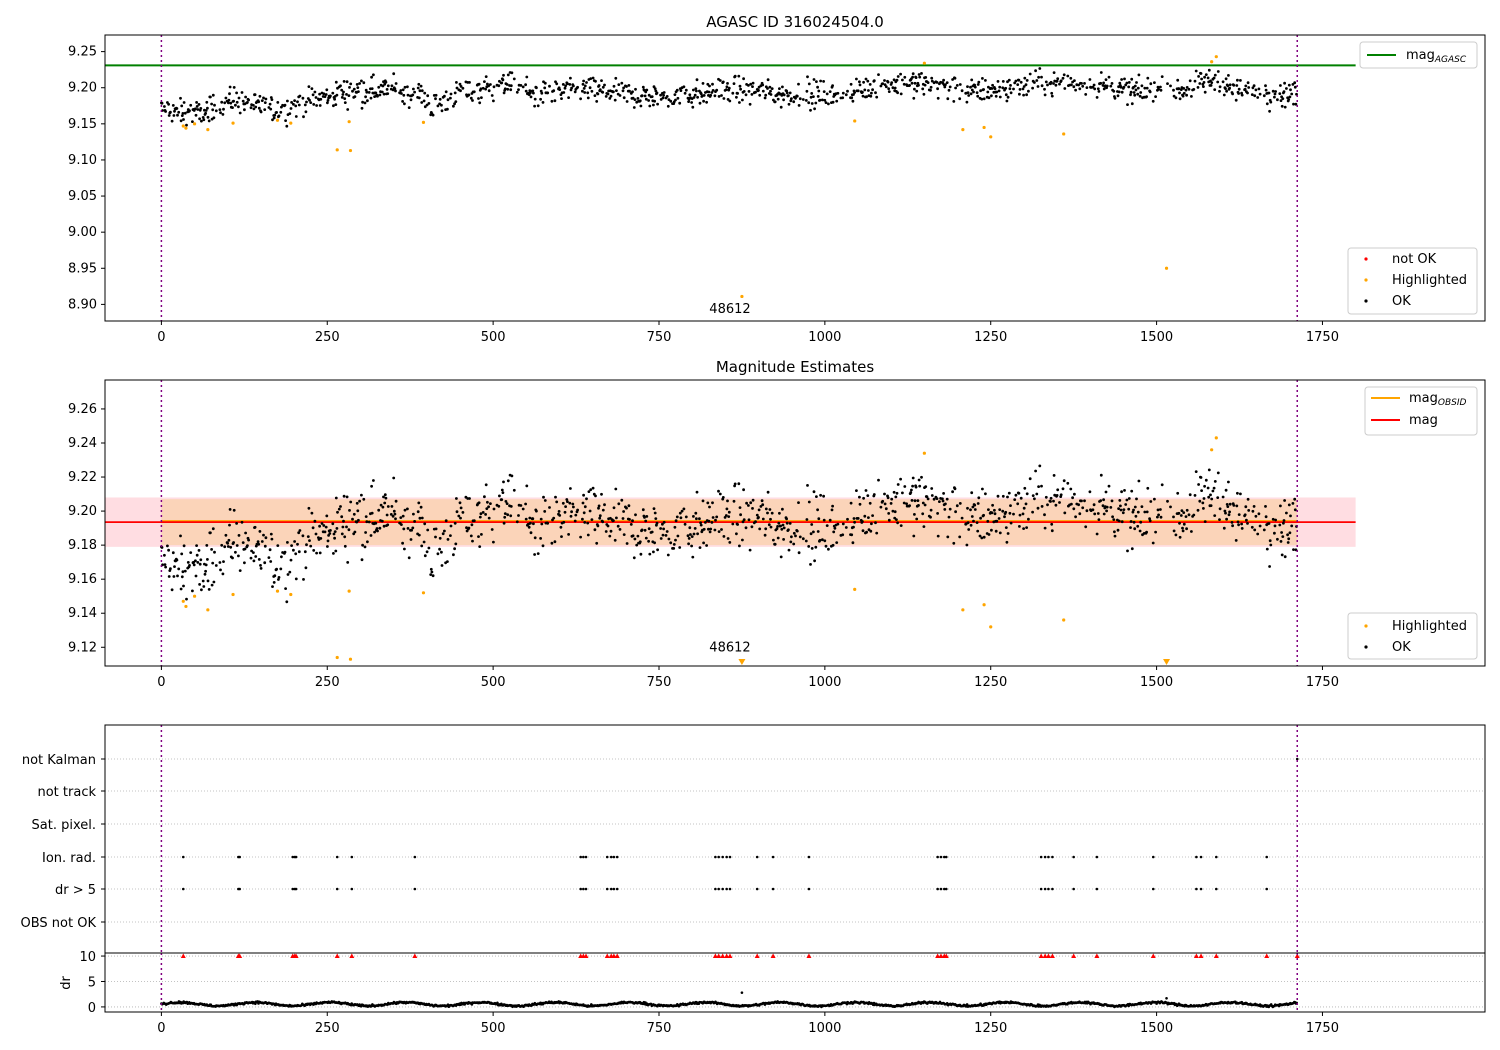  Describe the element at coordinates (66, 983) in the screenshot. I see `dr-axis-label: dr` at that location.